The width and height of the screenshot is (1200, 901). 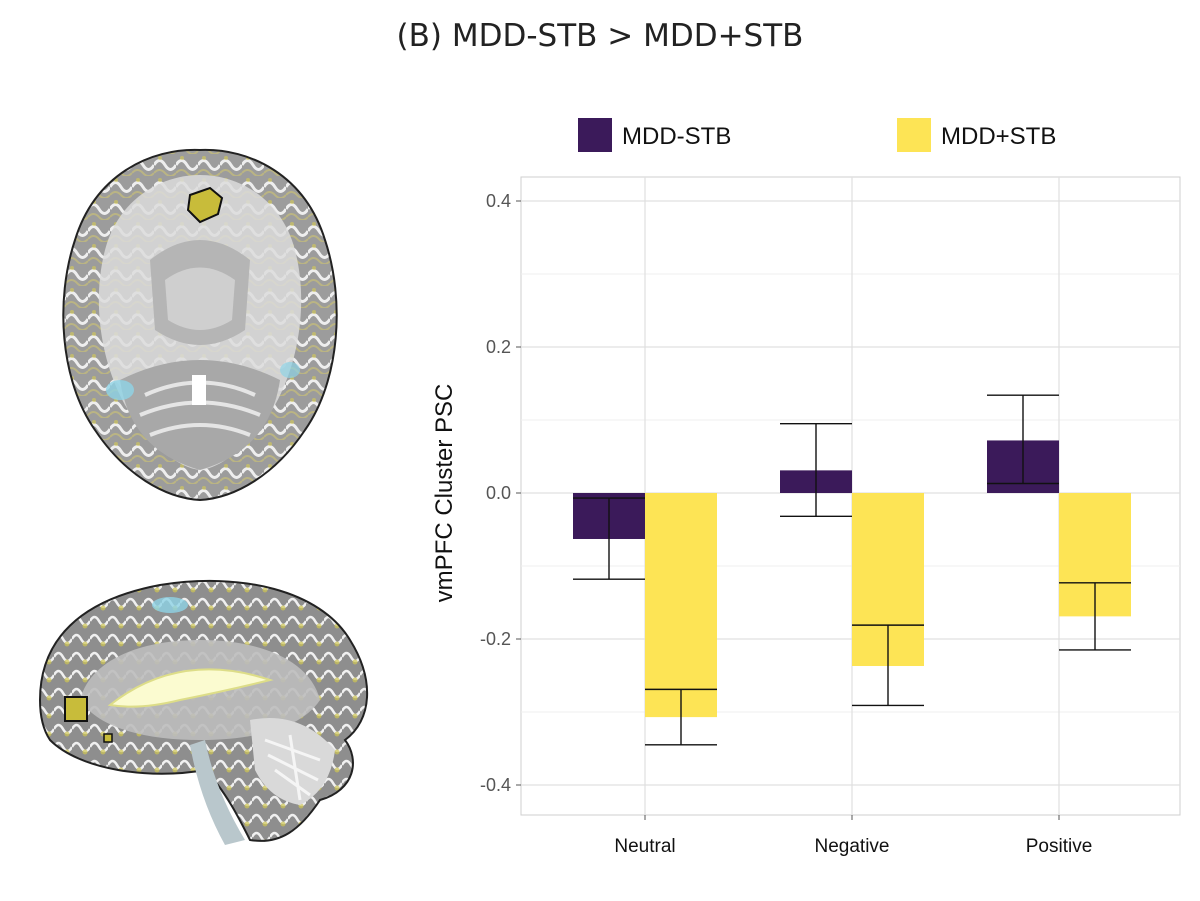 I want to click on x-tick-label-negative: Negative, so click(x=852, y=846).